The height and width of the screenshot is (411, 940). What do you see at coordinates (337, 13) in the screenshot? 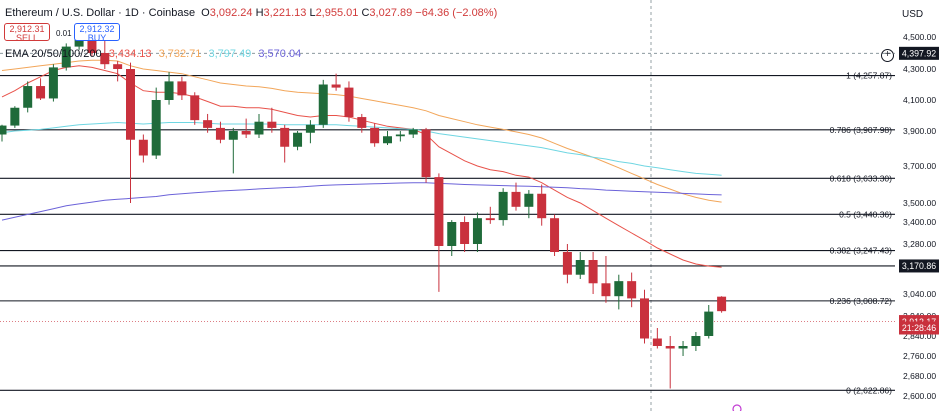
I see `ohlc-value: 2,955.01` at bounding box center [337, 13].